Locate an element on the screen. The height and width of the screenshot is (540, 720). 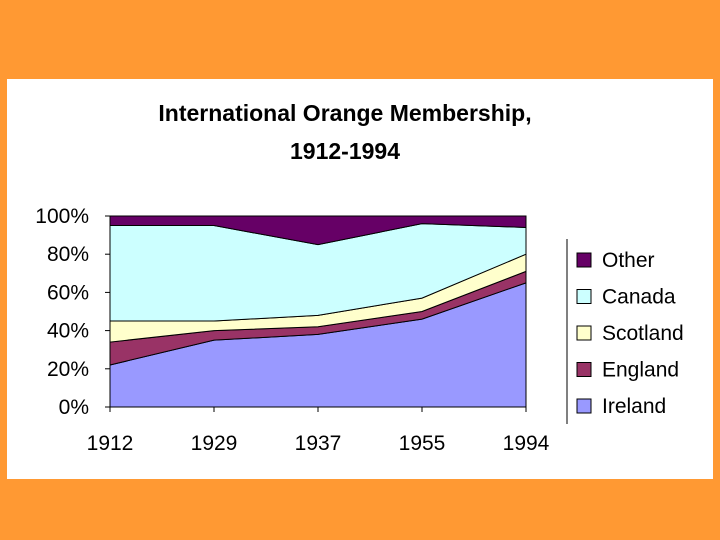
legend-label-england: England is located at coordinates (640, 370).